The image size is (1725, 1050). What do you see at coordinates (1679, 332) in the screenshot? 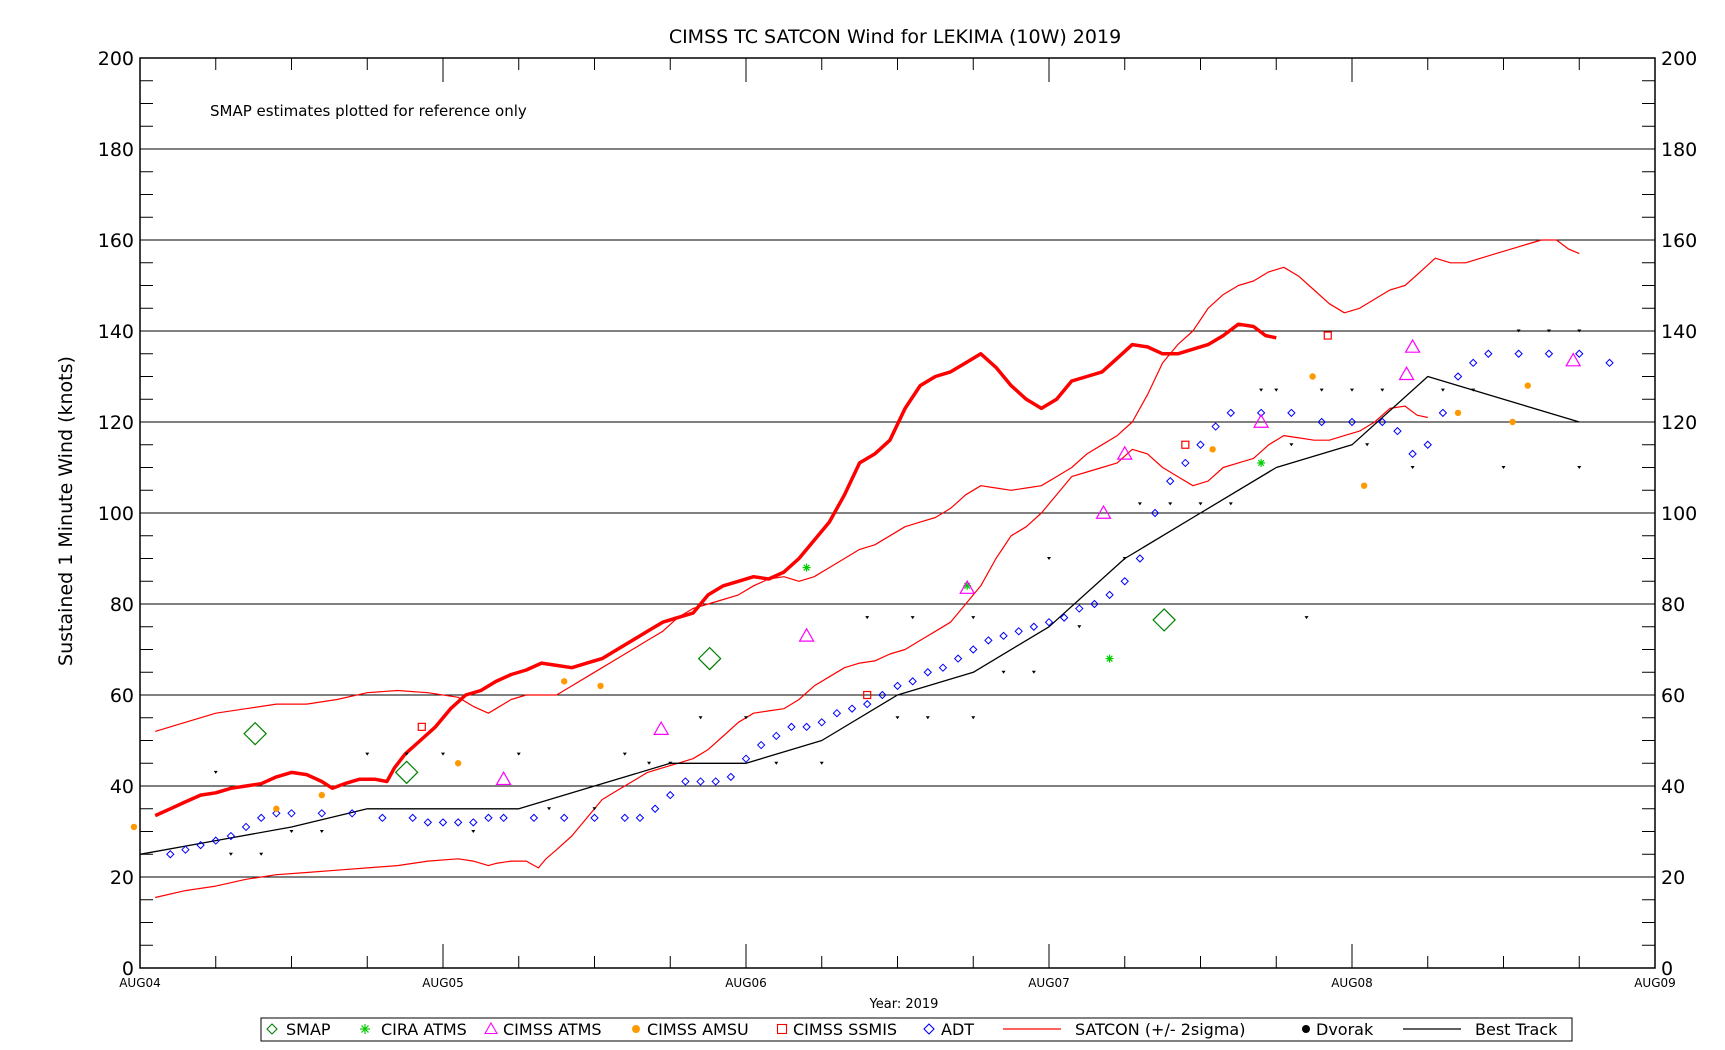
I see `y-tick-label: 140` at bounding box center [1679, 332].